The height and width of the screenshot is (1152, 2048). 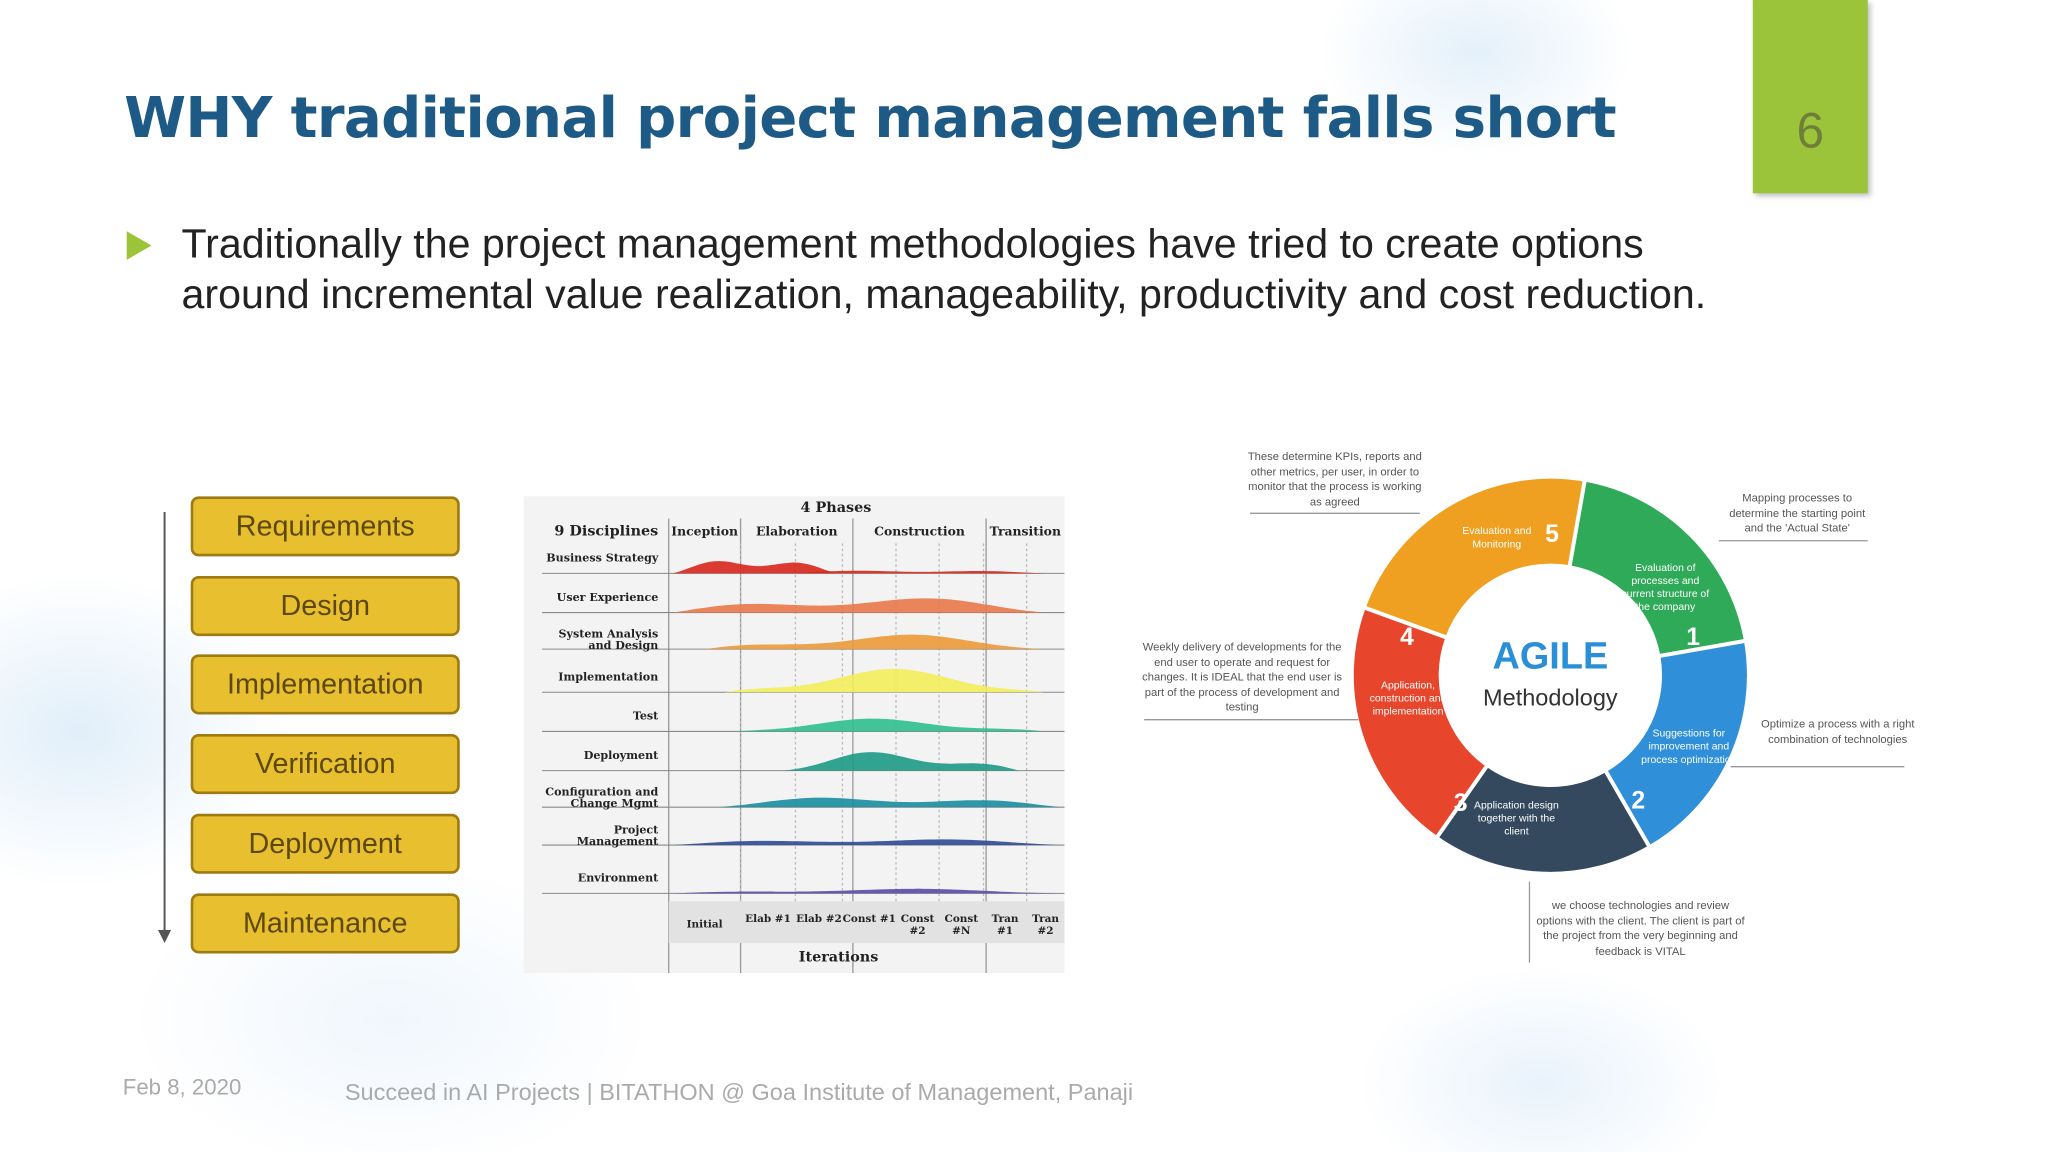 I want to click on iteration-band, so click(x=866, y=922).